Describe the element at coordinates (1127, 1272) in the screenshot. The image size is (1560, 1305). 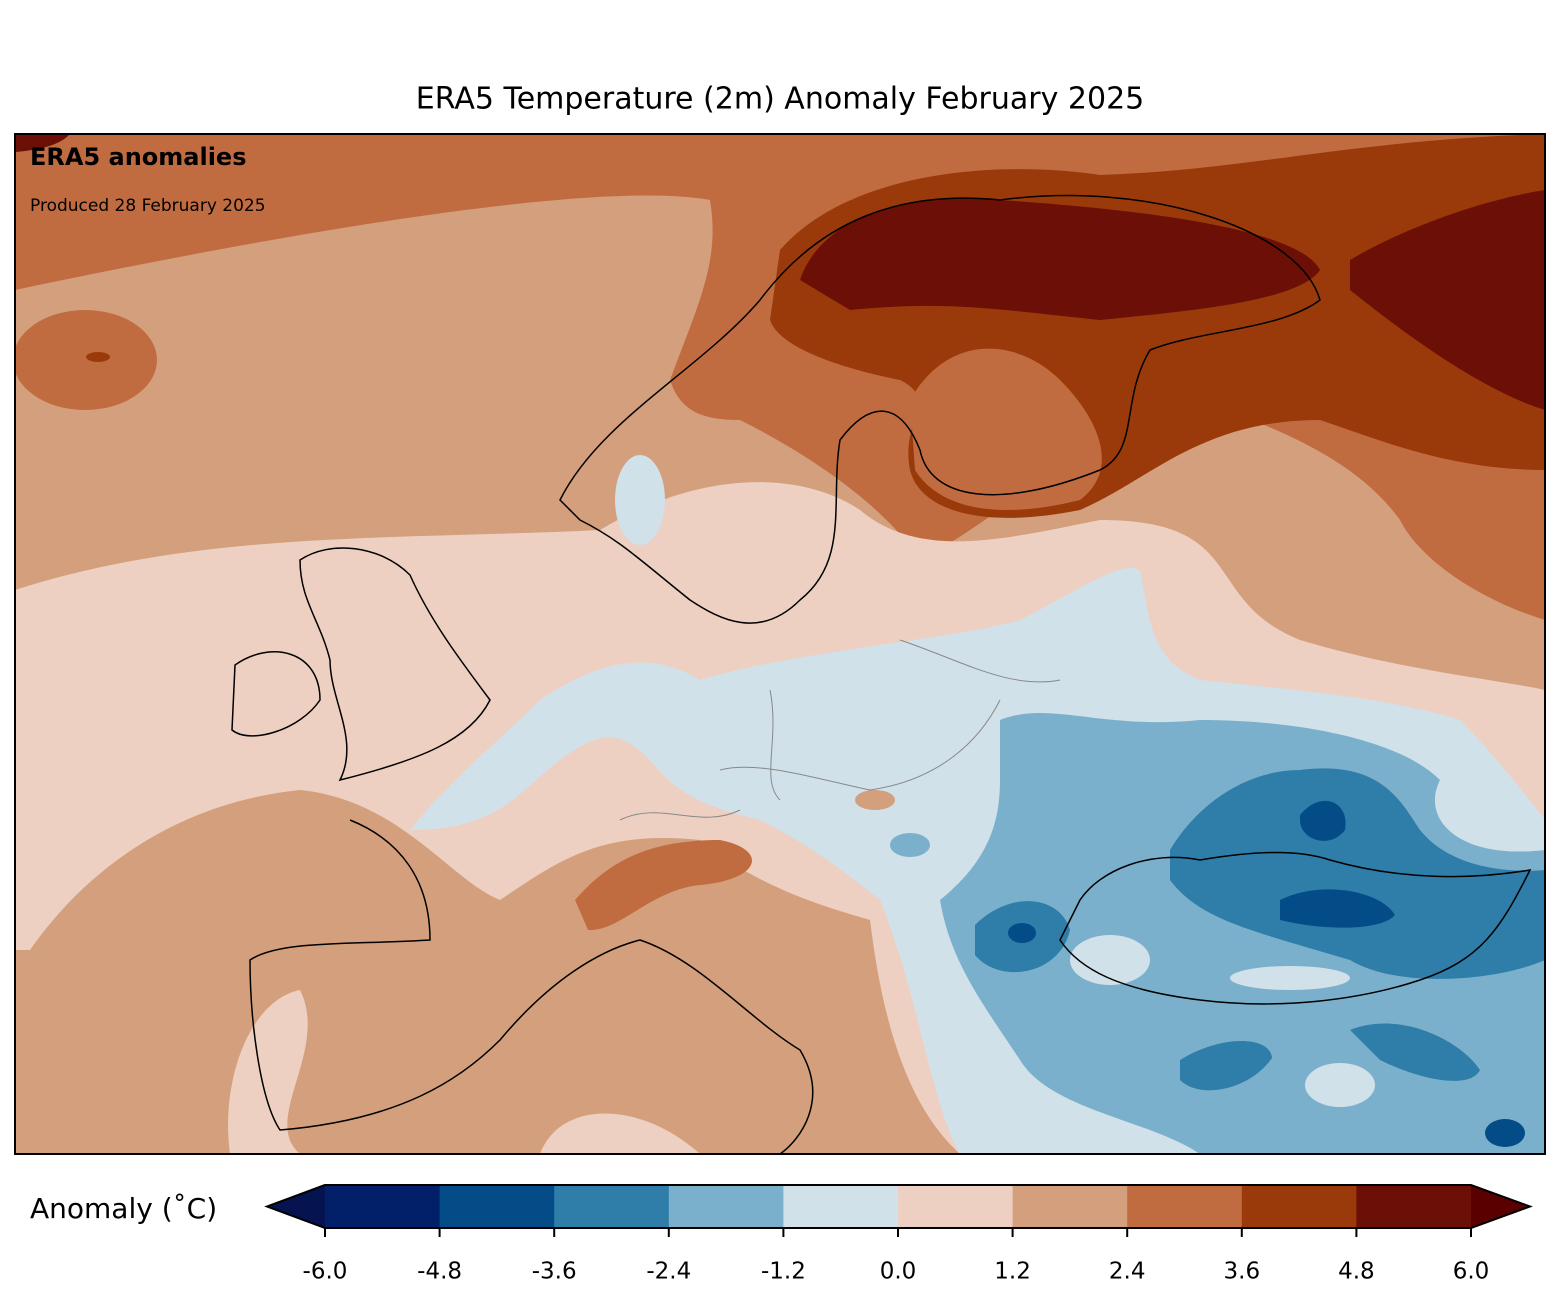
I see `colorbar-tick-label: 2.4` at that location.